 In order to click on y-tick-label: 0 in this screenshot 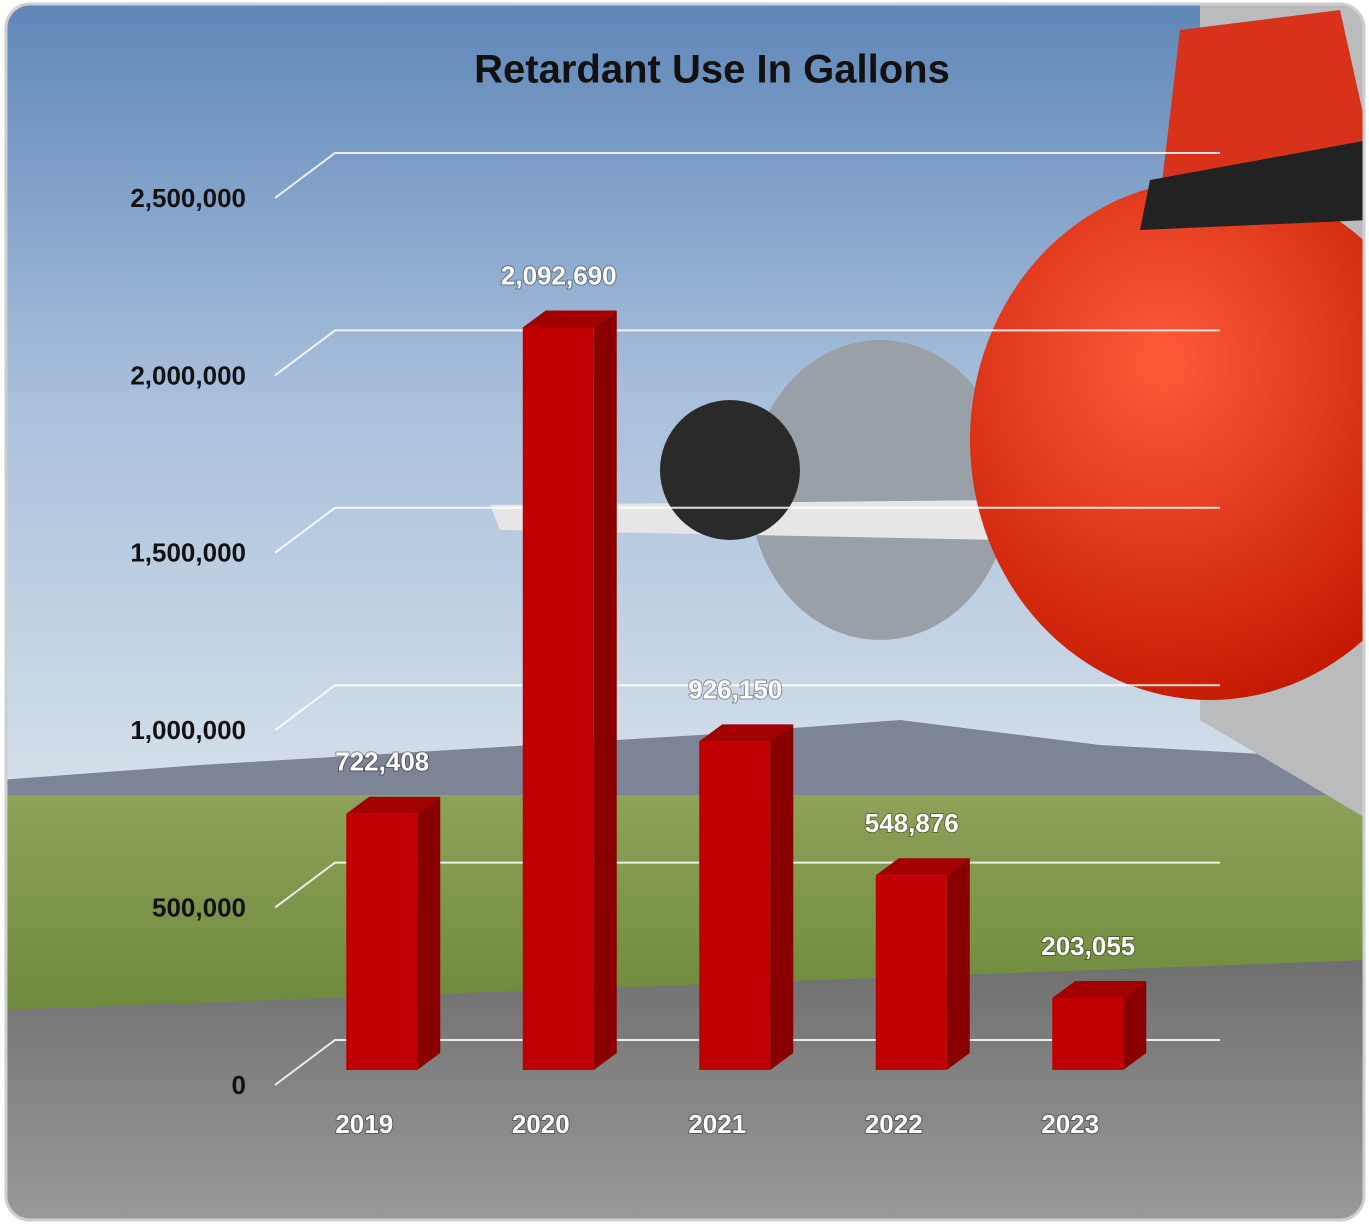, I will do `click(239, 1085)`.